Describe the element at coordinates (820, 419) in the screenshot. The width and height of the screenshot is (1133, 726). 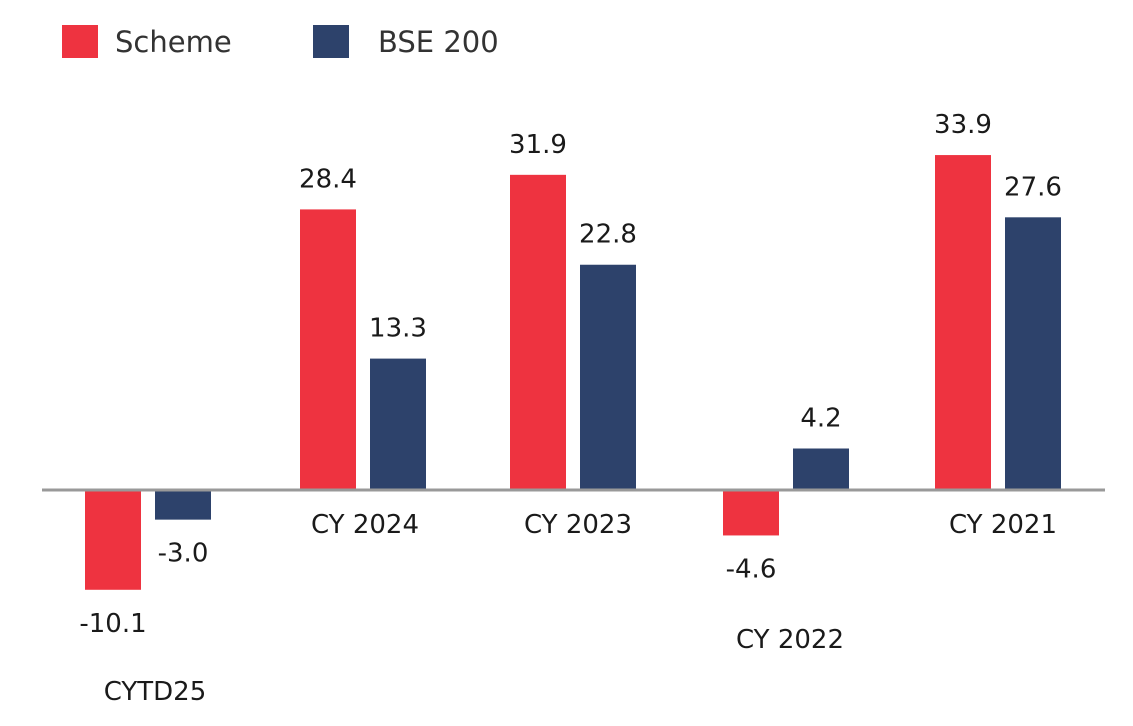
I see `value-label-s2-c4: 4.2` at that location.